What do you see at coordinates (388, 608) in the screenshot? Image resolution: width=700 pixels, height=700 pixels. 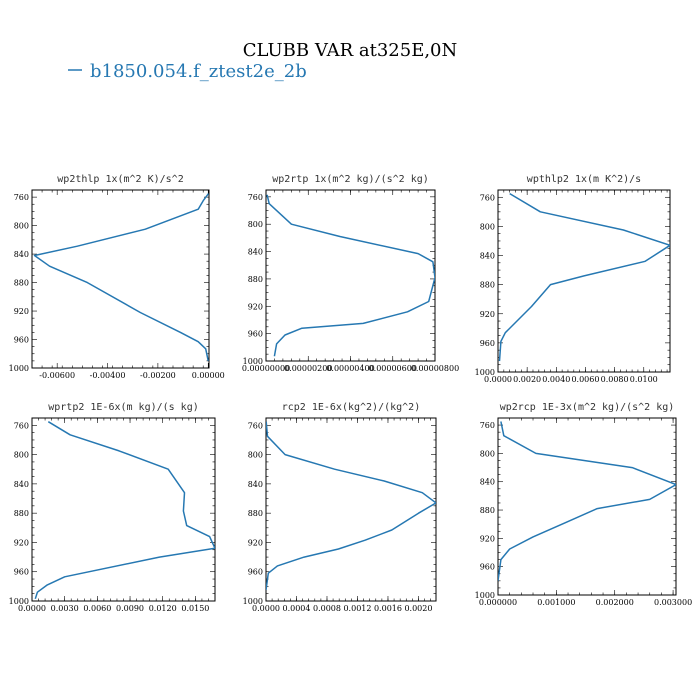 I see `x-tick-label: 0.0016` at bounding box center [388, 608].